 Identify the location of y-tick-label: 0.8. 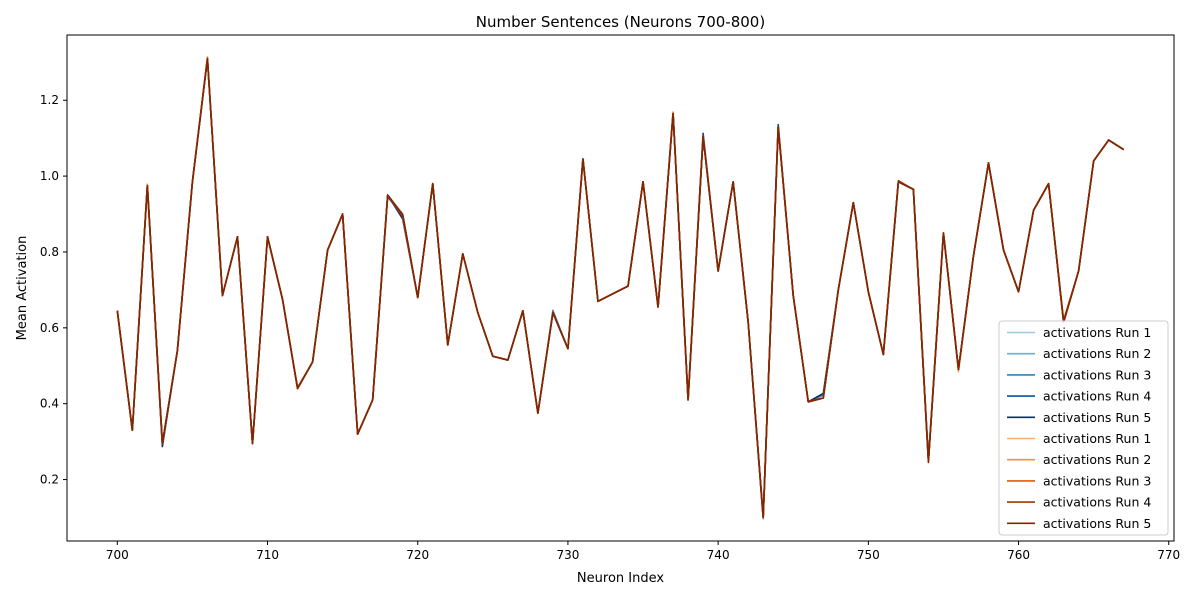
(49, 252).